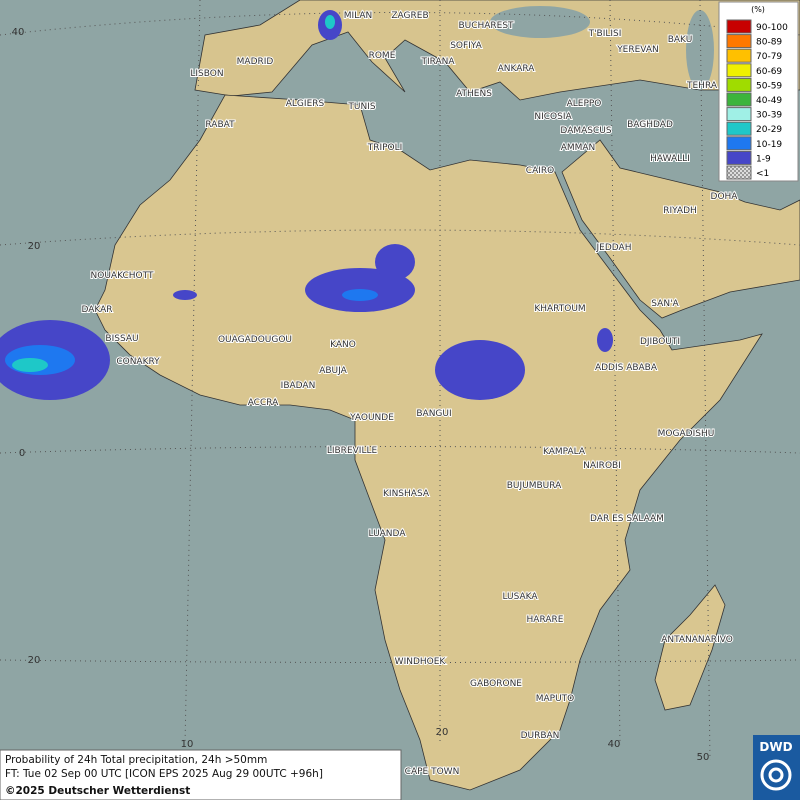 The image size is (800, 804). I want to click on city-label: CONAKRY, so click(138, 362).